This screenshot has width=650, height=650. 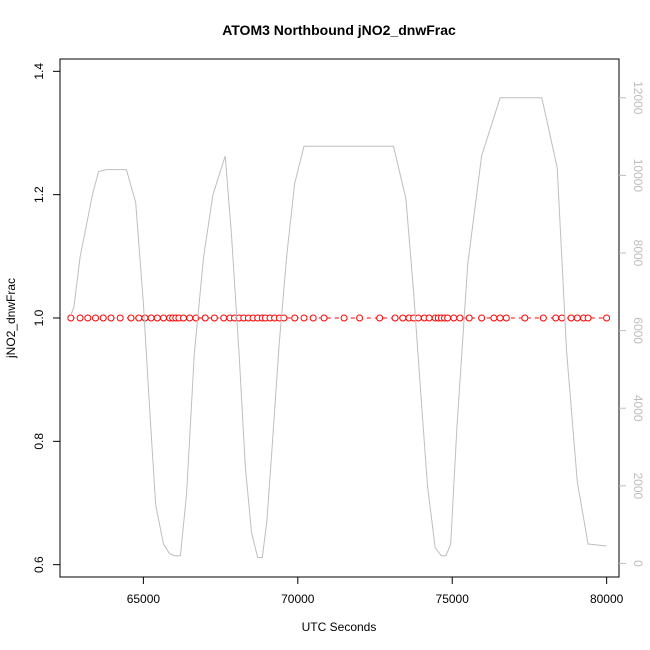 I want to click on y2-tick-label: 0, so click(x=638, y=563).